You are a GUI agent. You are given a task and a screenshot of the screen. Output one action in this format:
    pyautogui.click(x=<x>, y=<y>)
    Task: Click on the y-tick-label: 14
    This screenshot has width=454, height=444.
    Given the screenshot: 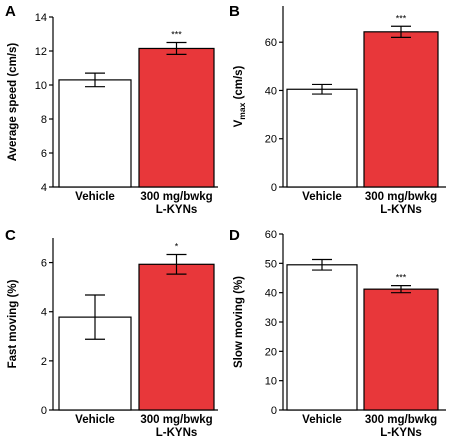 What is the action you would take?
    pyautogui.click(x=41, y=18)
    